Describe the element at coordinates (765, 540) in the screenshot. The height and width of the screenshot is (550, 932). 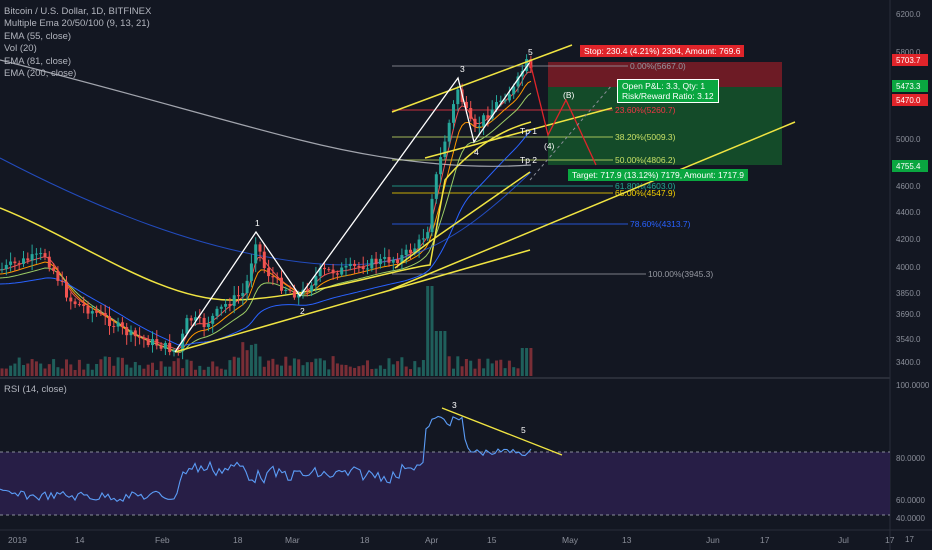
I see `time-axis-label: 17` at that location.